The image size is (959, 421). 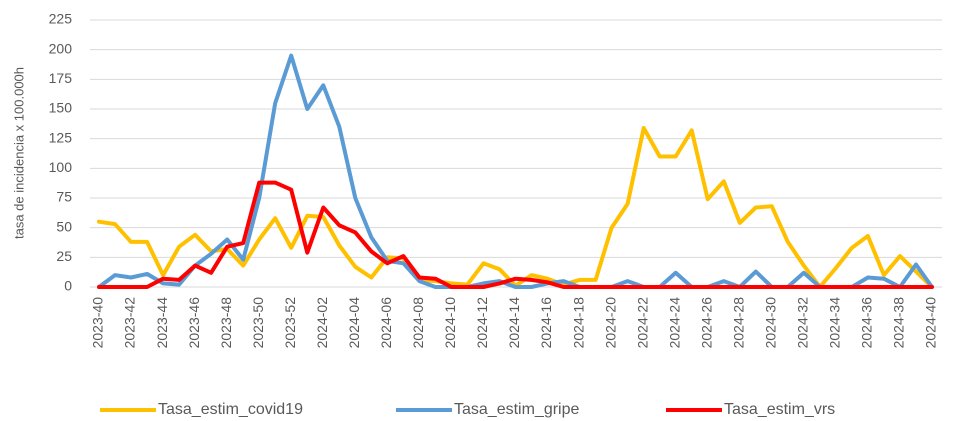 What do you see at coordinates (418, 323) in the screenshot?
I see `x-tick-label: 2024-08` at bounding box center [418, 323].